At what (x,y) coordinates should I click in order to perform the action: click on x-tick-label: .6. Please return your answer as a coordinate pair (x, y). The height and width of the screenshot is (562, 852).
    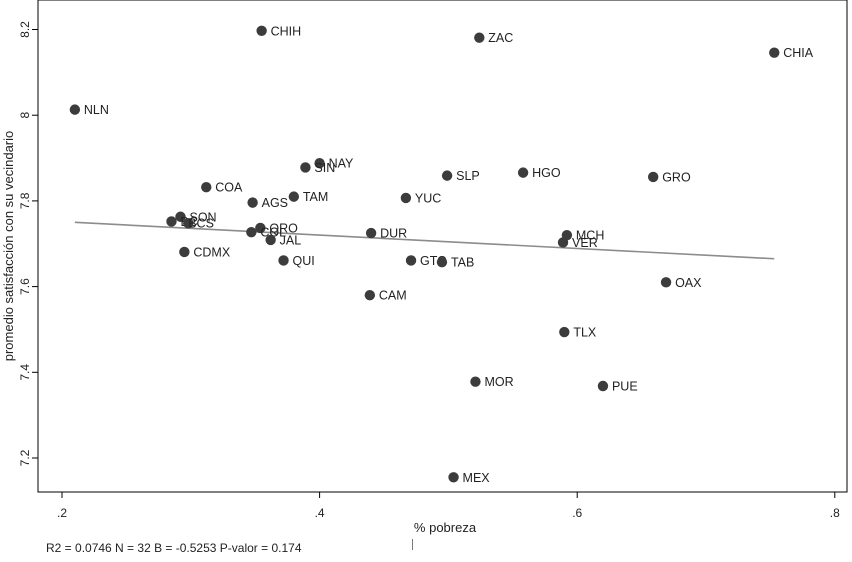
    Looking at the image, I should click on (577, 513).